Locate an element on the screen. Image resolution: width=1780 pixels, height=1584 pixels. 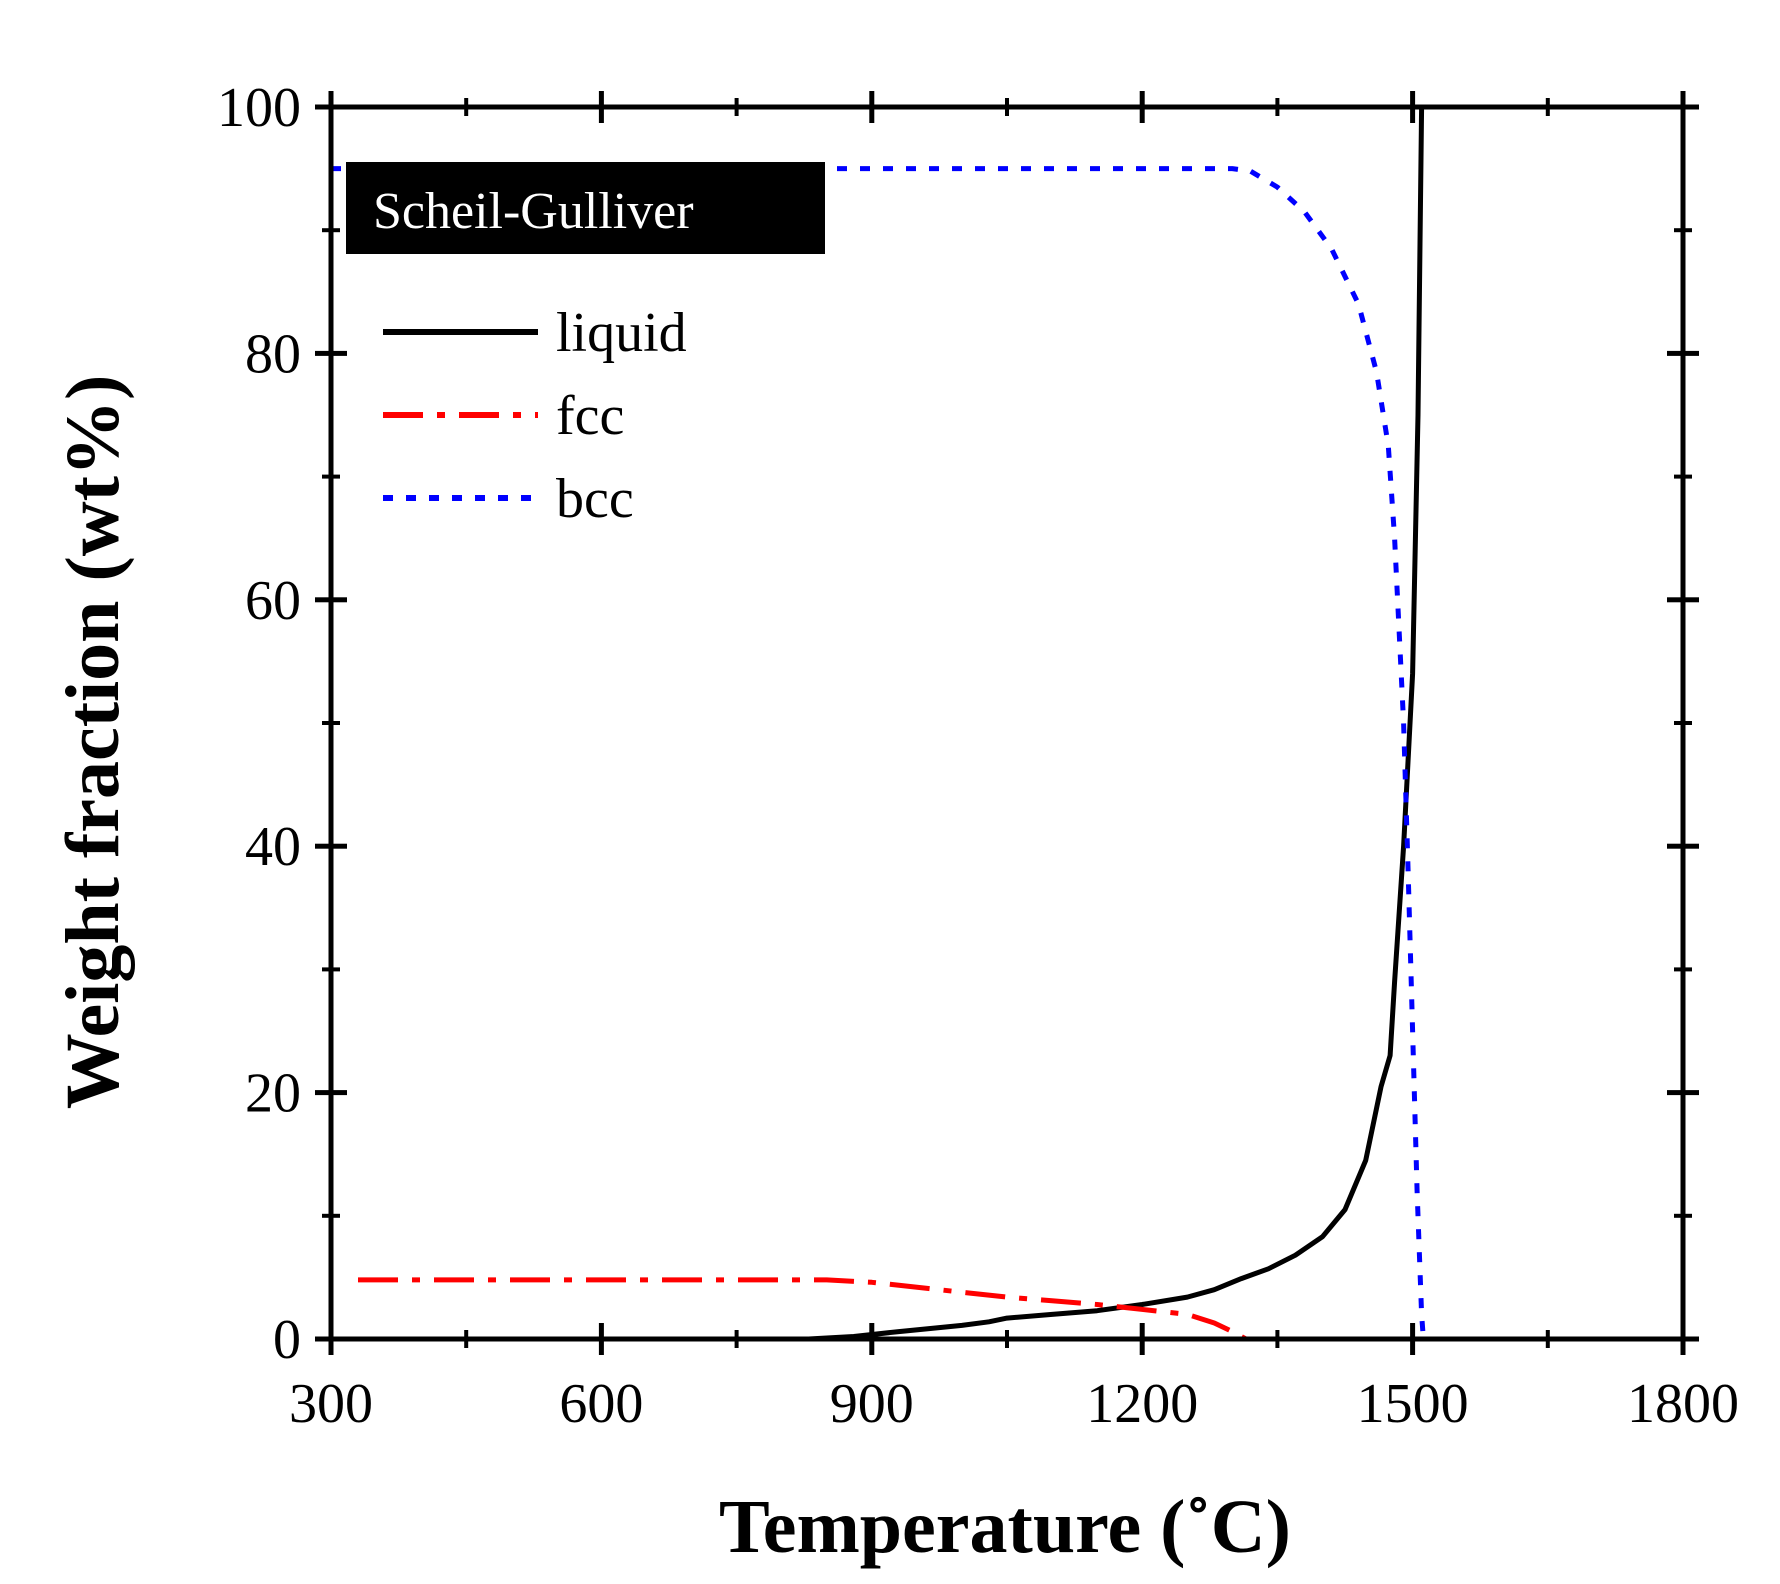
legend-label-fcc: fcc is located at coordinates (590, 416).